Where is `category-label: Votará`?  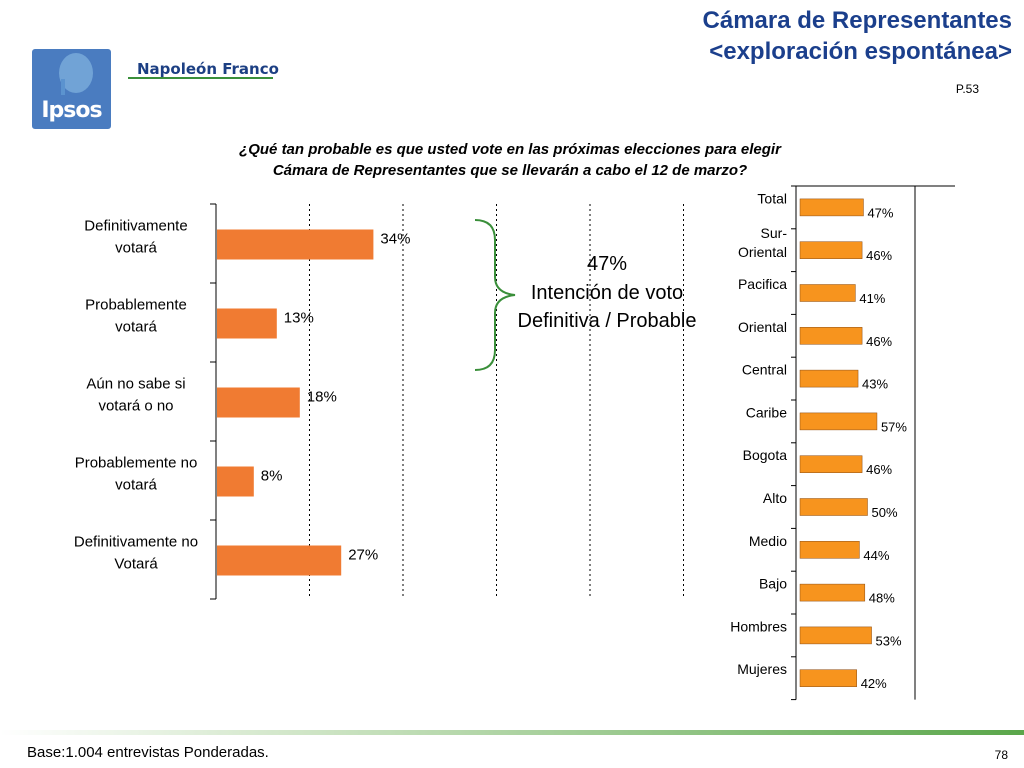
category-label: Votará is located at coordinates (136, 564).